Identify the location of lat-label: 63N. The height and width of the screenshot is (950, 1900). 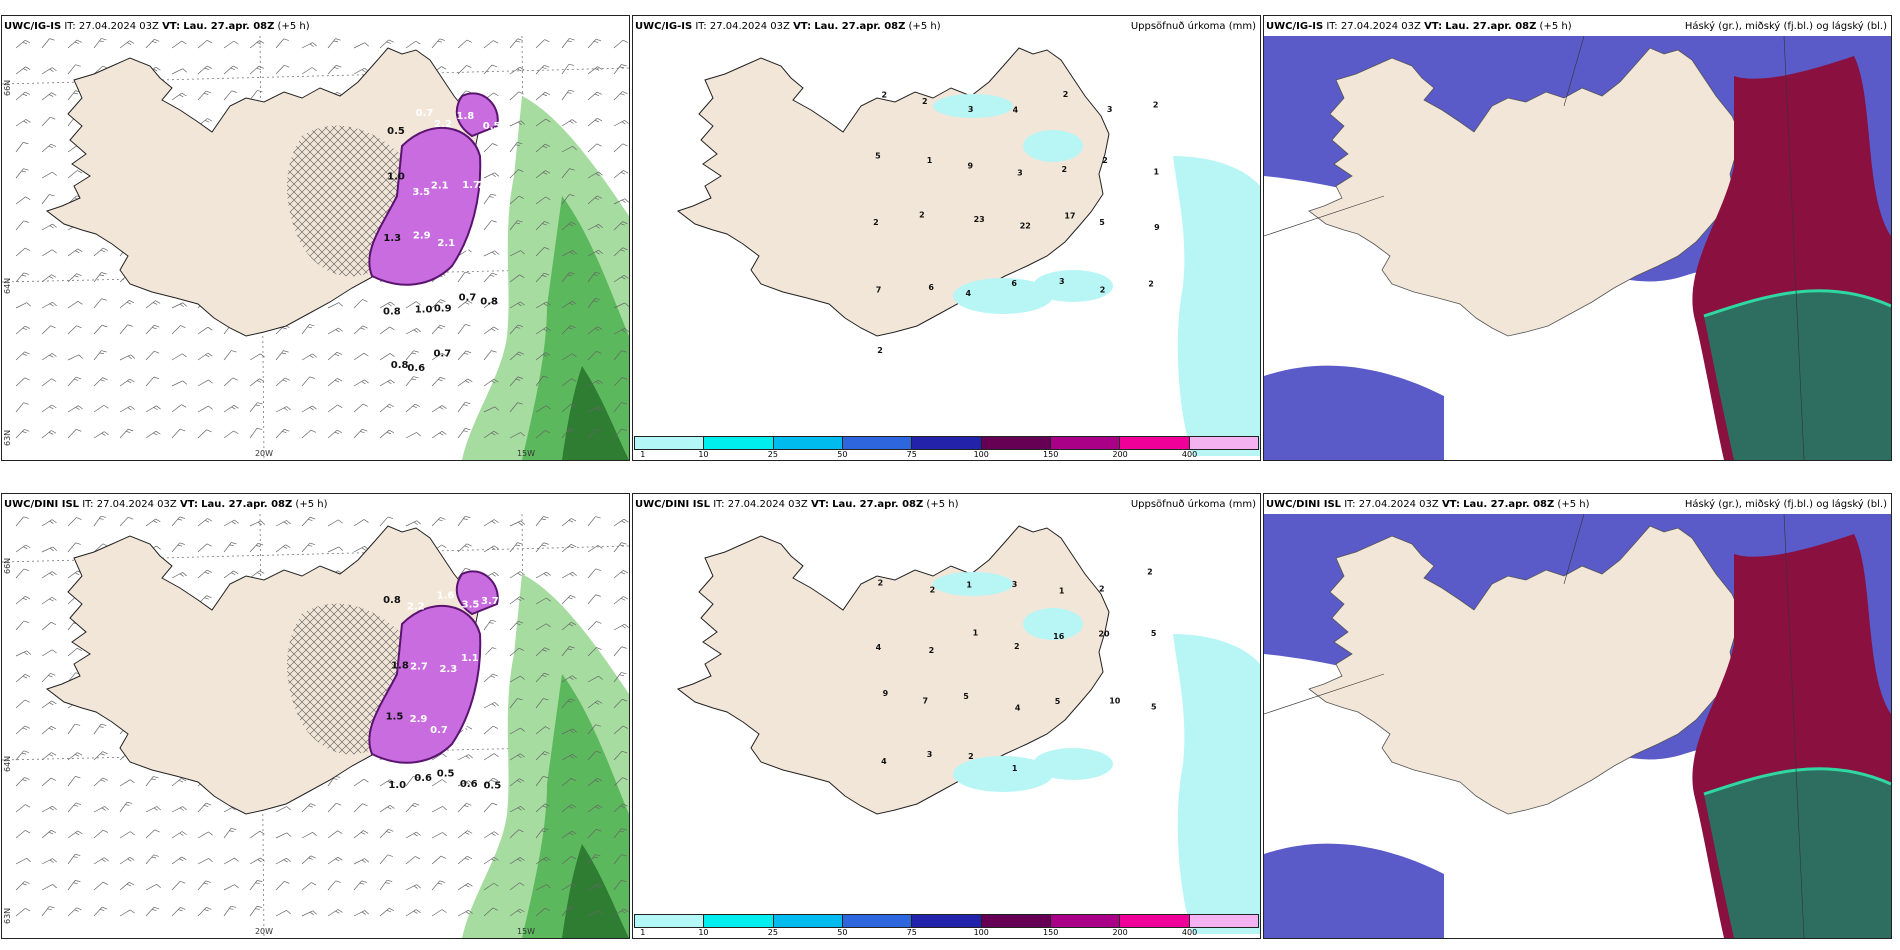
(7, 916).